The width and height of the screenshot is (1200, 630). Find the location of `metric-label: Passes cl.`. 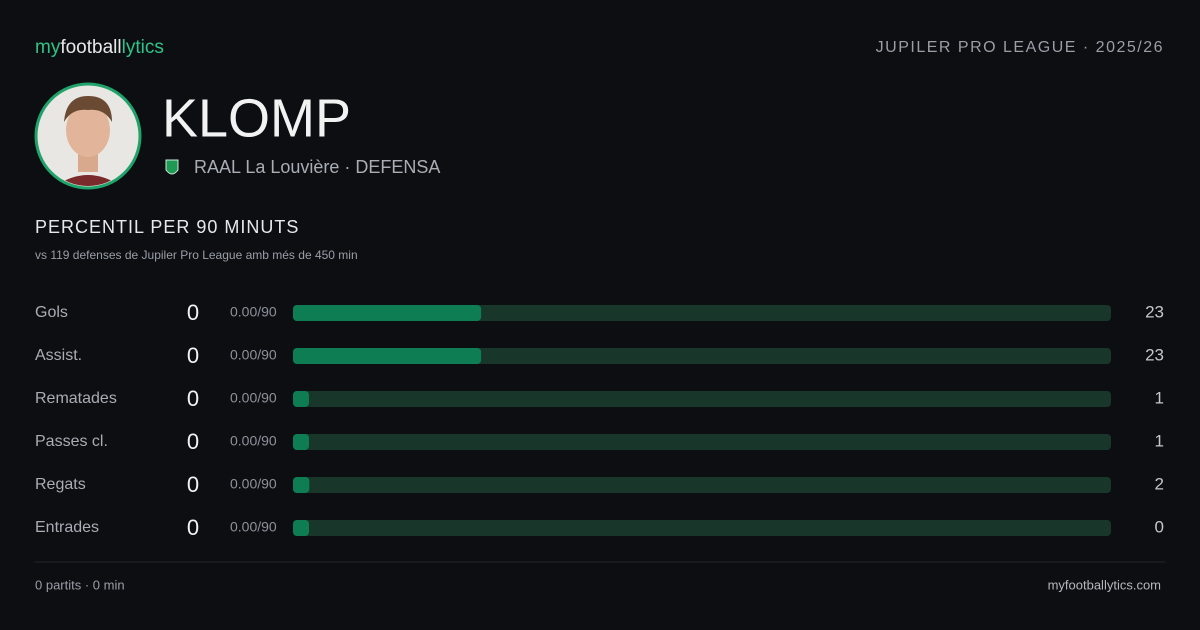

metric-label: Passes cl. is located at coordinates (71, 441).